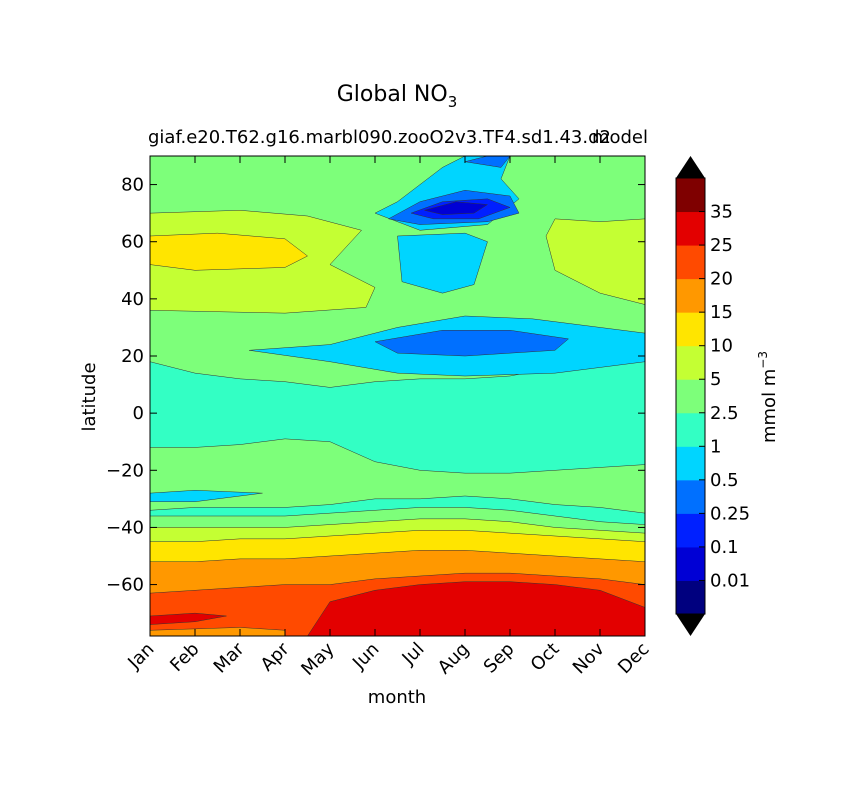 The image size is (859, 788). What do you see at coordinates (715, 446) in the screenshot?
I see `colorbar-tick-label: 1` at bounding box center [715, 446].